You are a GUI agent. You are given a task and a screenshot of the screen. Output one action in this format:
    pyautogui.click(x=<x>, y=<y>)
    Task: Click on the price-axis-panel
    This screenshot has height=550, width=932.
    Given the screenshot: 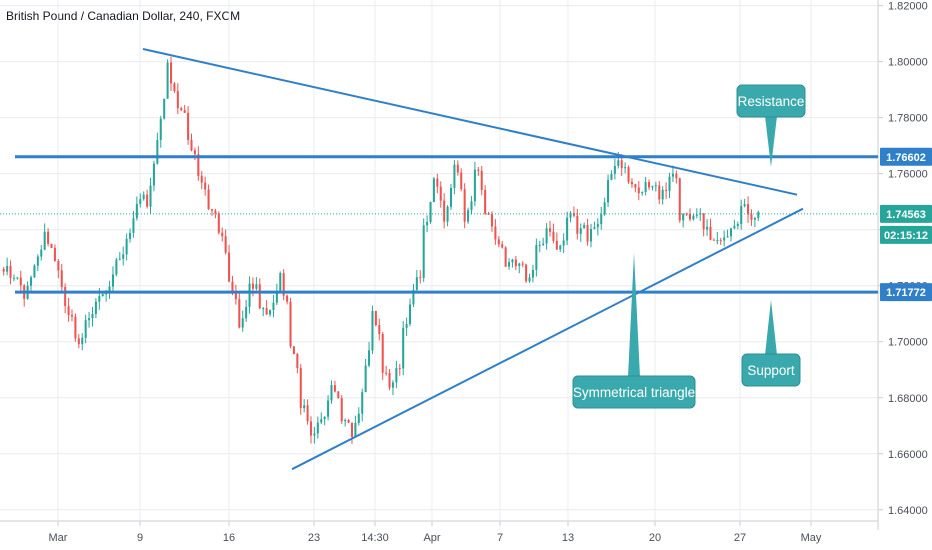 What is the action you would take?
    pyautogui.click(x=905, y=275)
    